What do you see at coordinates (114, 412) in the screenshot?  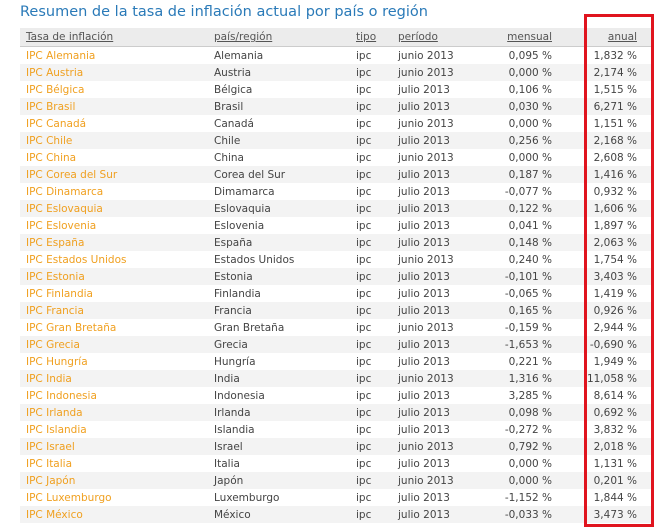 I see `rate-link: IPC Irlanda` at bounding box center [114, 412].